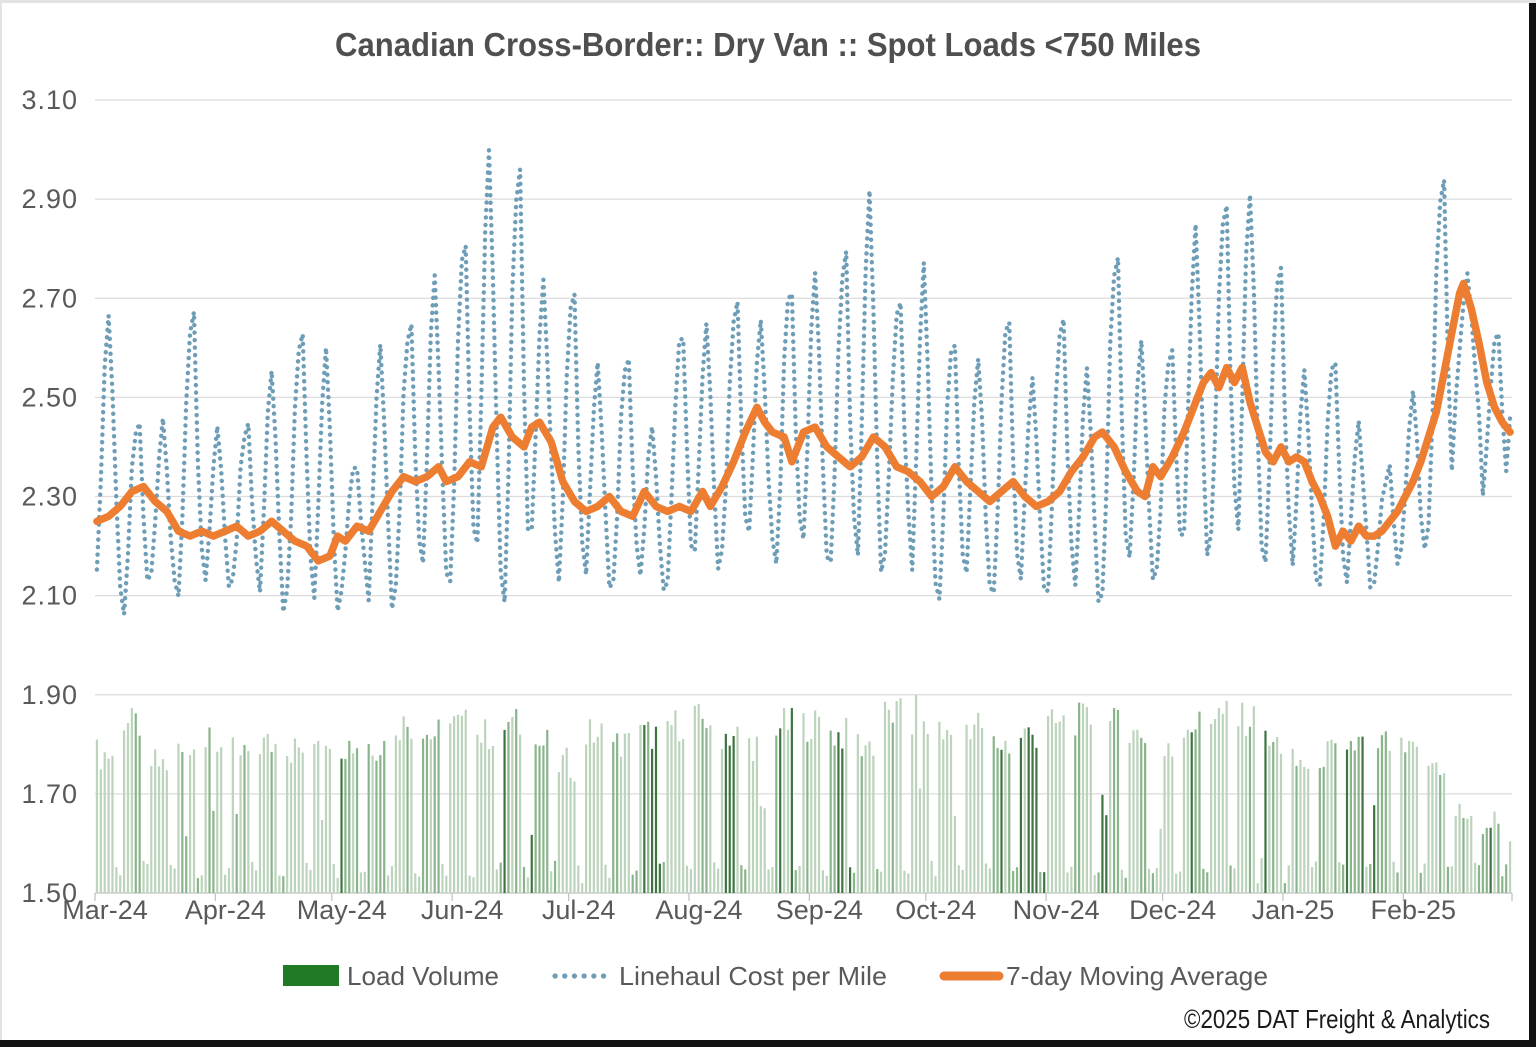 The height and width of the screenshot is (1047, 1536). I want to click on legend-label-linehaul: Linehaul Cost per Mile, so click(753, 976).